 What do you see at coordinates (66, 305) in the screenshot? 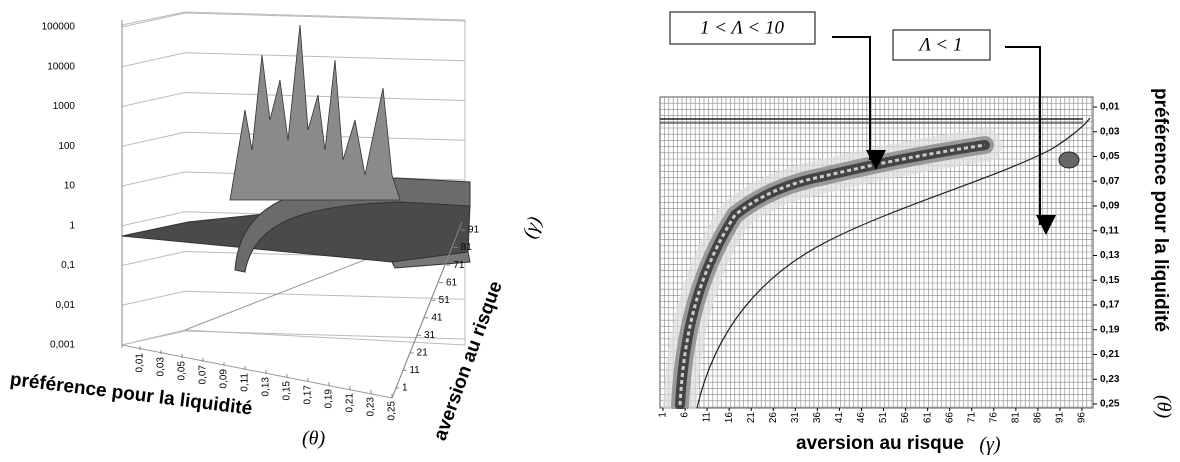
I see `z-tick-label: 0,01` at bounding box center [66, 305].